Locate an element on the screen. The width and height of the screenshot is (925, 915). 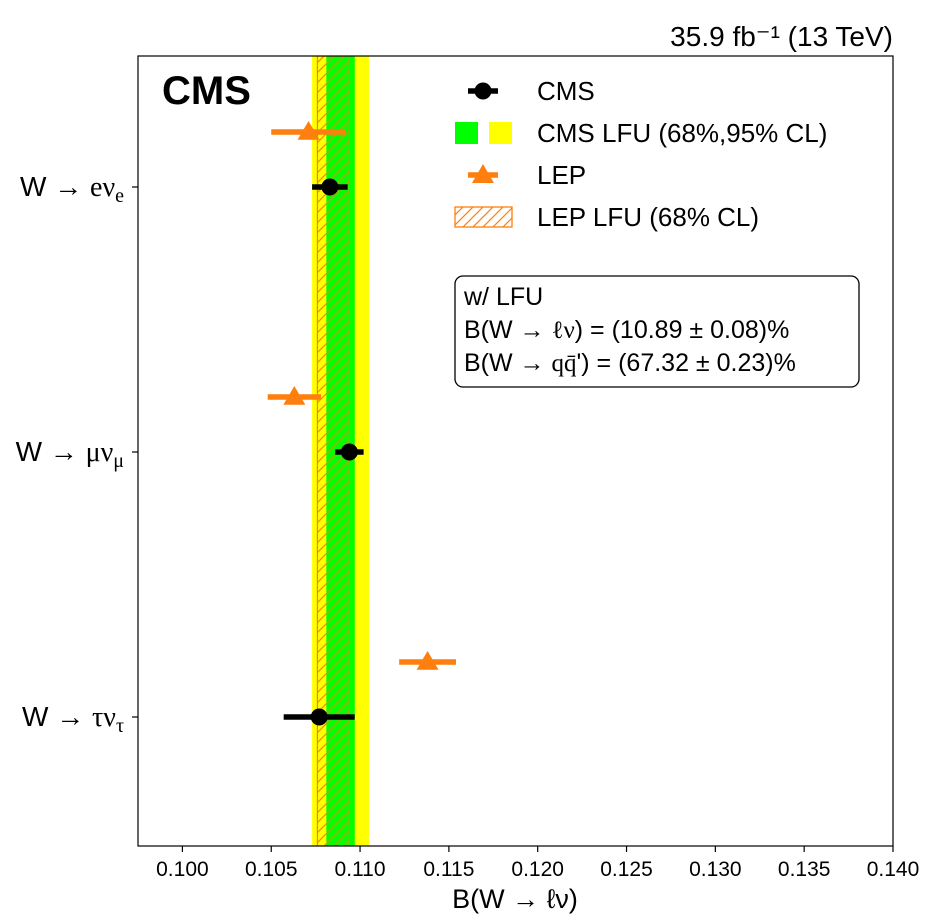
legend-label-2: LEP is located at coordinates (561, 175).